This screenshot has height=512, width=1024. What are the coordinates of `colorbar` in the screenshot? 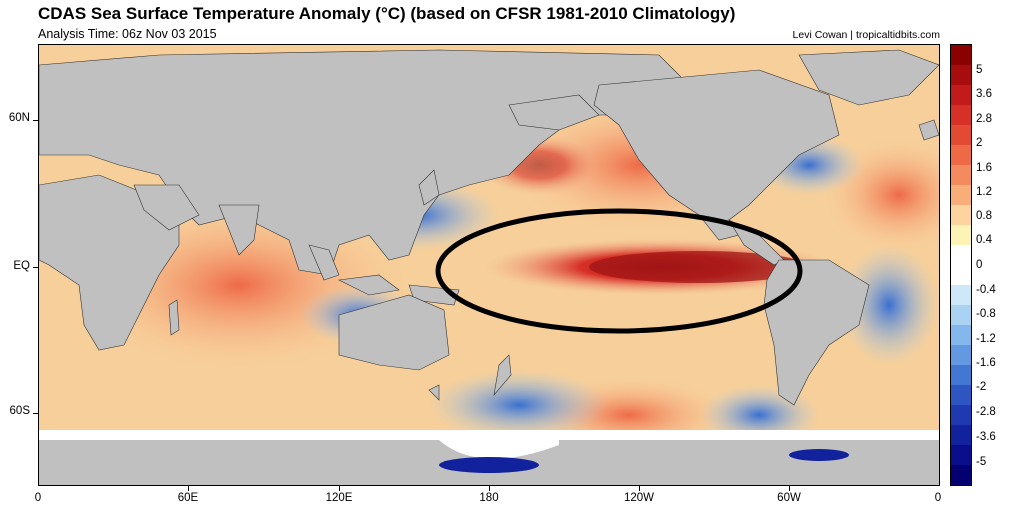 It's located at (961, 265).